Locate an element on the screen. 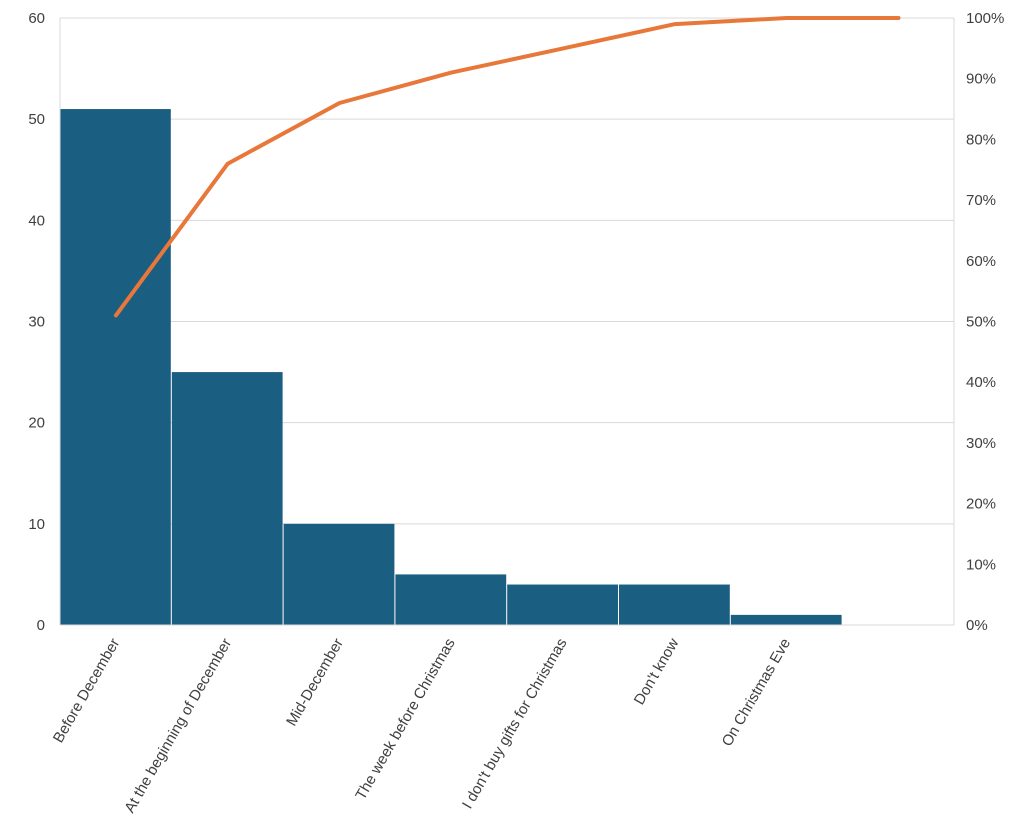 Image resolution: width=1028 pixels, height=835 pixels. x-category-label: Don't know is located at coordinates (657, 671).